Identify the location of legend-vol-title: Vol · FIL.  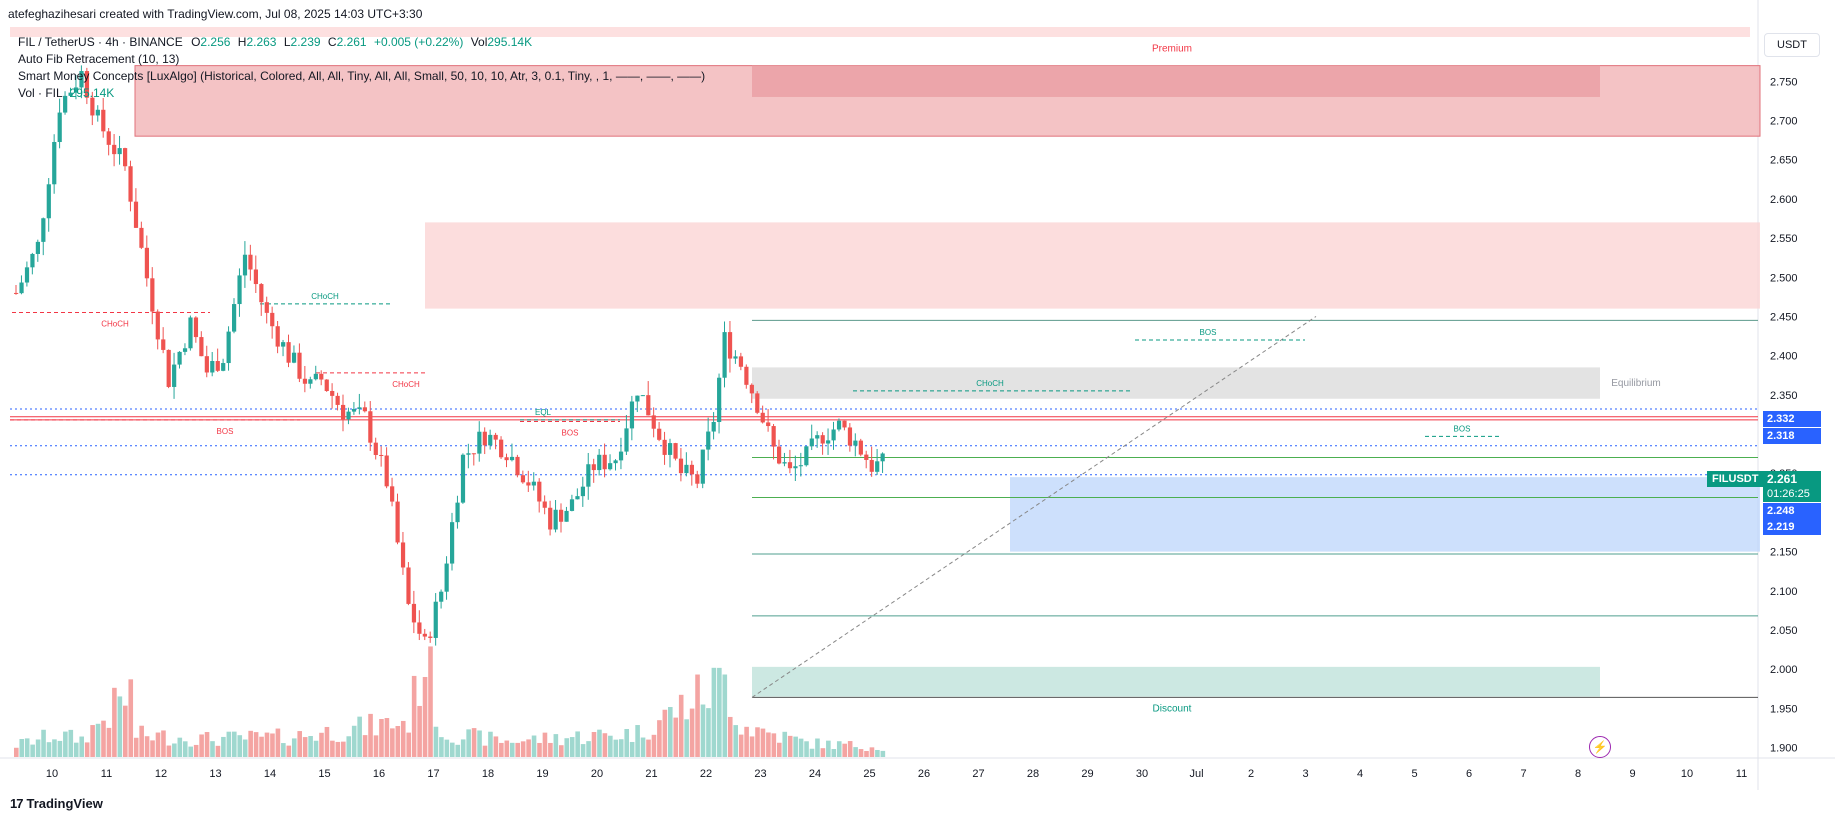
(40, 93).